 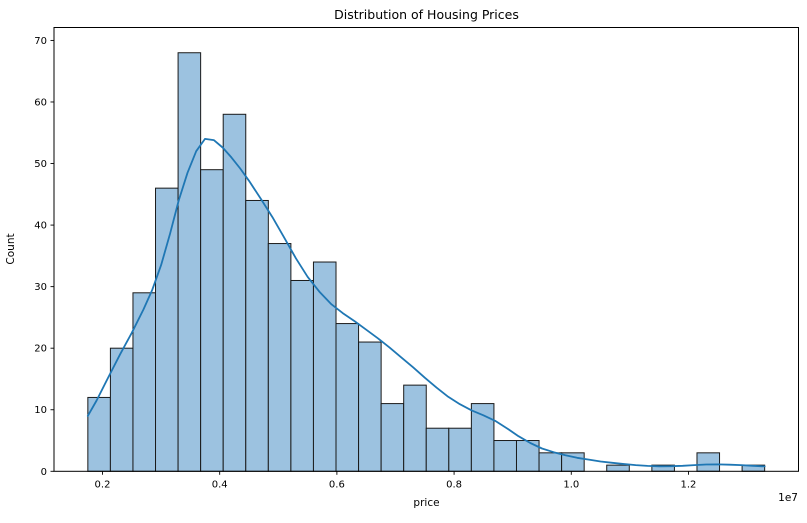 I want to click on x-tick-label: 1.2, so click(x=689, y=484).